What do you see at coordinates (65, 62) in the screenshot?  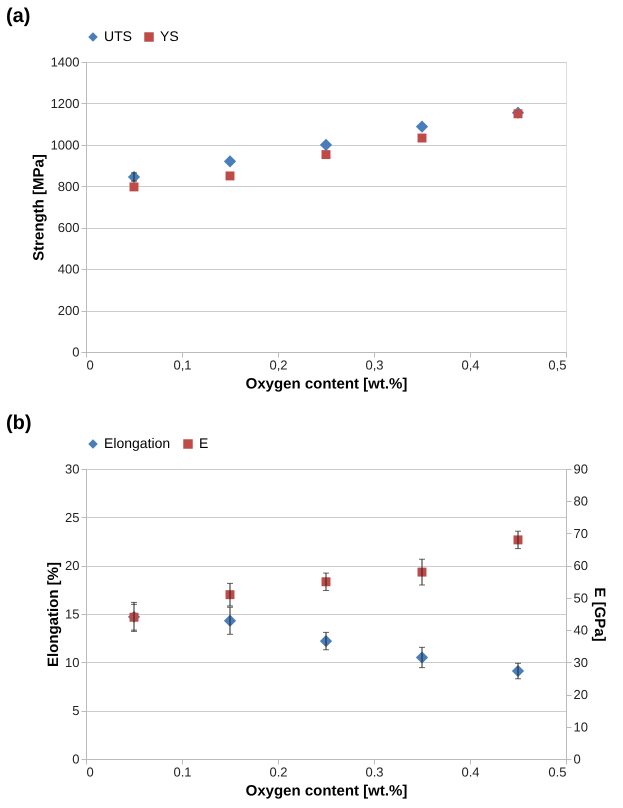 I see `y-tick-label: 1400` at bounding box center [65, 62].